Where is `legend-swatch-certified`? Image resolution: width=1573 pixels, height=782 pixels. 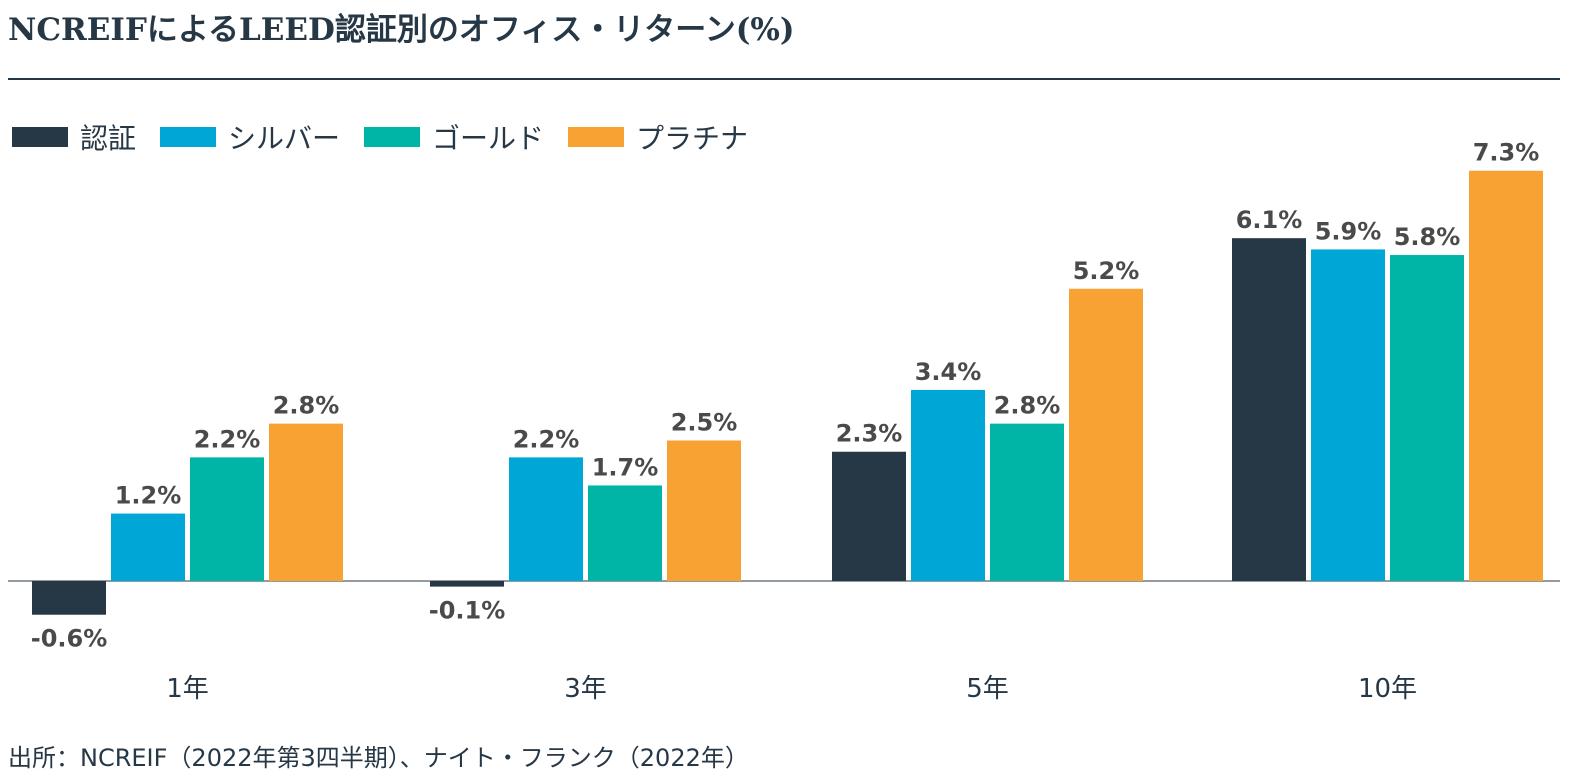 legend-swatch-certified is located at coordinates (40, 137).